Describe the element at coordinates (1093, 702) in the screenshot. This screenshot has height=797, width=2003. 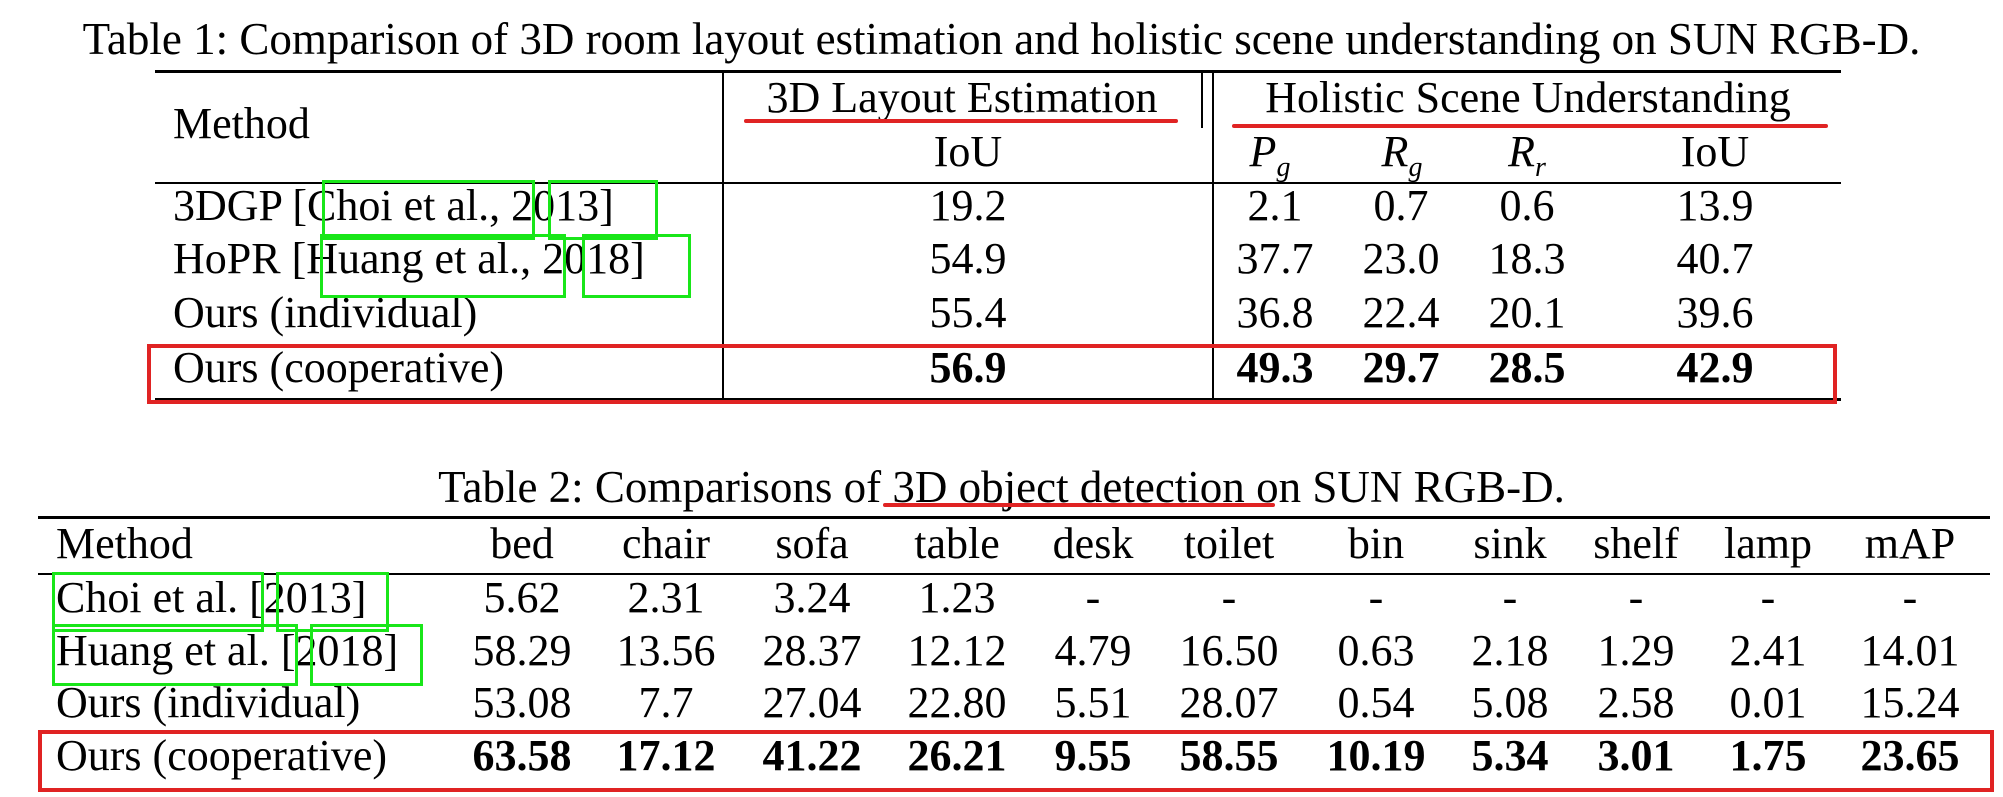
I see `table2-cell-desk: 5.51` at that location.